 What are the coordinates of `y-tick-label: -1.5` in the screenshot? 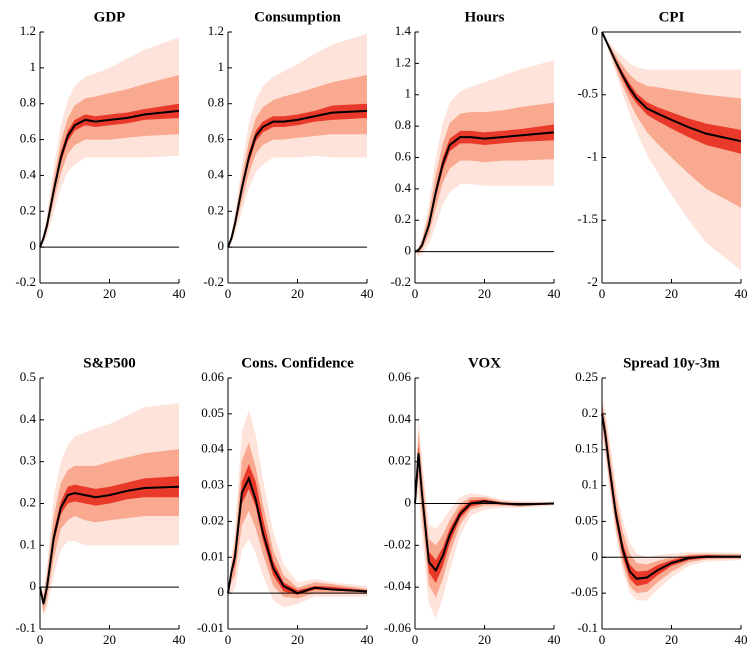 It's located at (587, 218).